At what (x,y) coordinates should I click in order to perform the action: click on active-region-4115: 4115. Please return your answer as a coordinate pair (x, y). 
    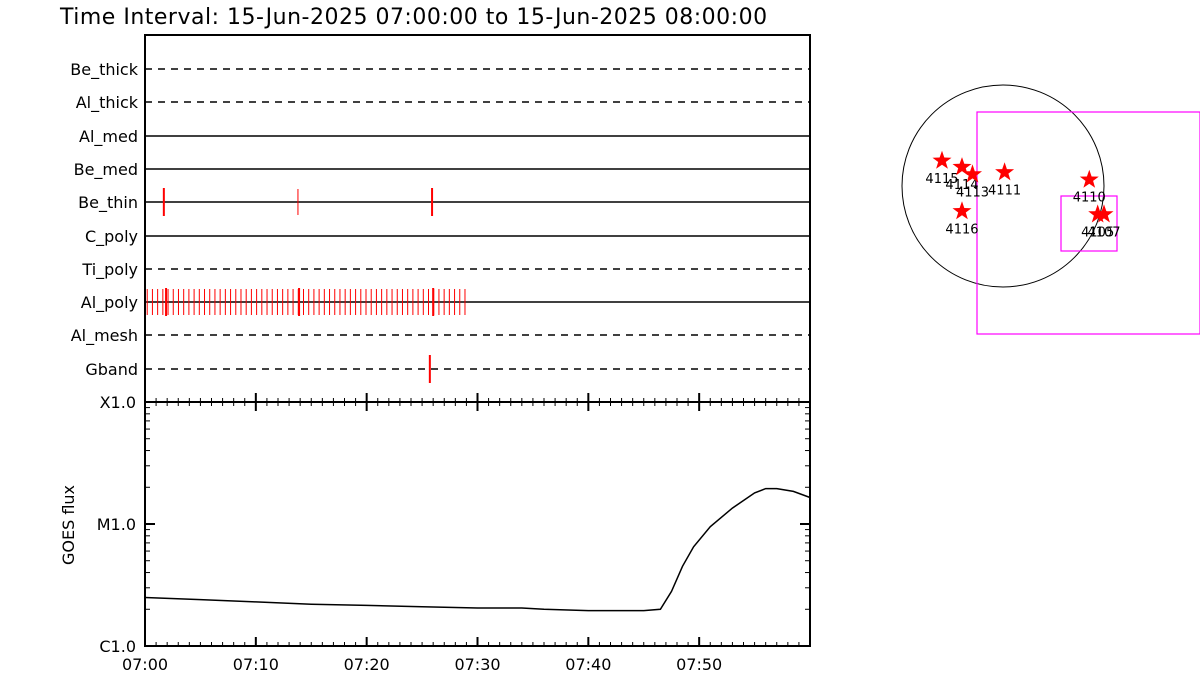
    Looking at the image, I should click on (942, 168).